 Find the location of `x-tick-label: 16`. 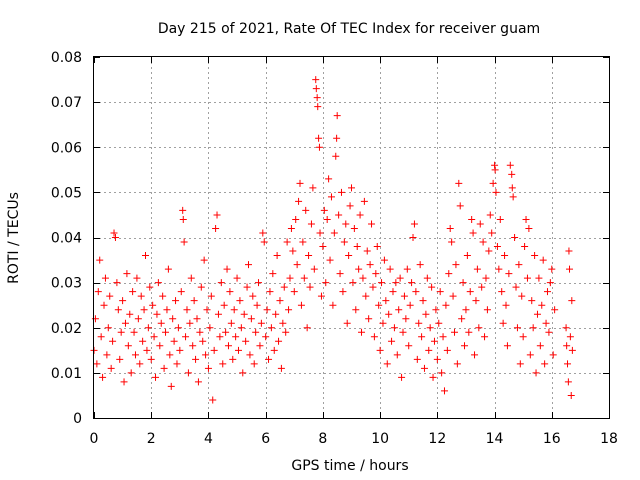

x-tick-label: 16 is located at coordinates (552, 439).